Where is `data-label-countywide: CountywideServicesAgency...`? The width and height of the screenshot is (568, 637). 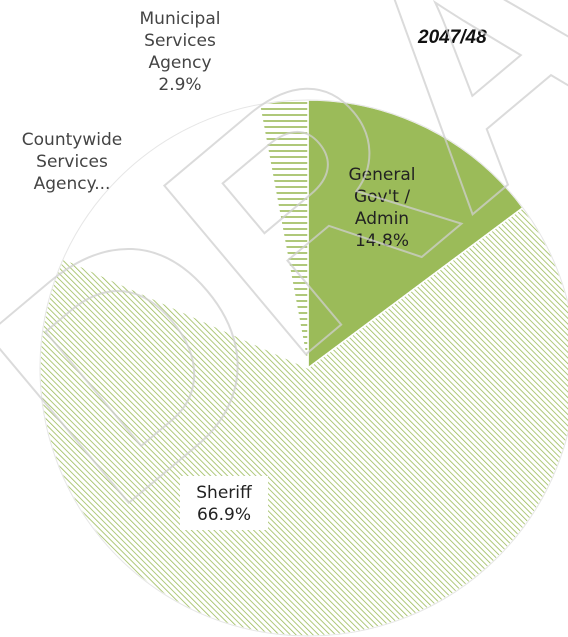
data-label-countywide: CountywideServicesAgency... is located at coordinates (72, 162).